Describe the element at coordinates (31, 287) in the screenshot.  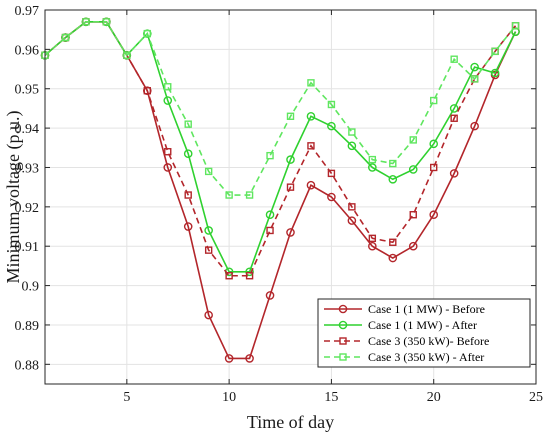
I see `y-tick-label: 0.9` at that location.